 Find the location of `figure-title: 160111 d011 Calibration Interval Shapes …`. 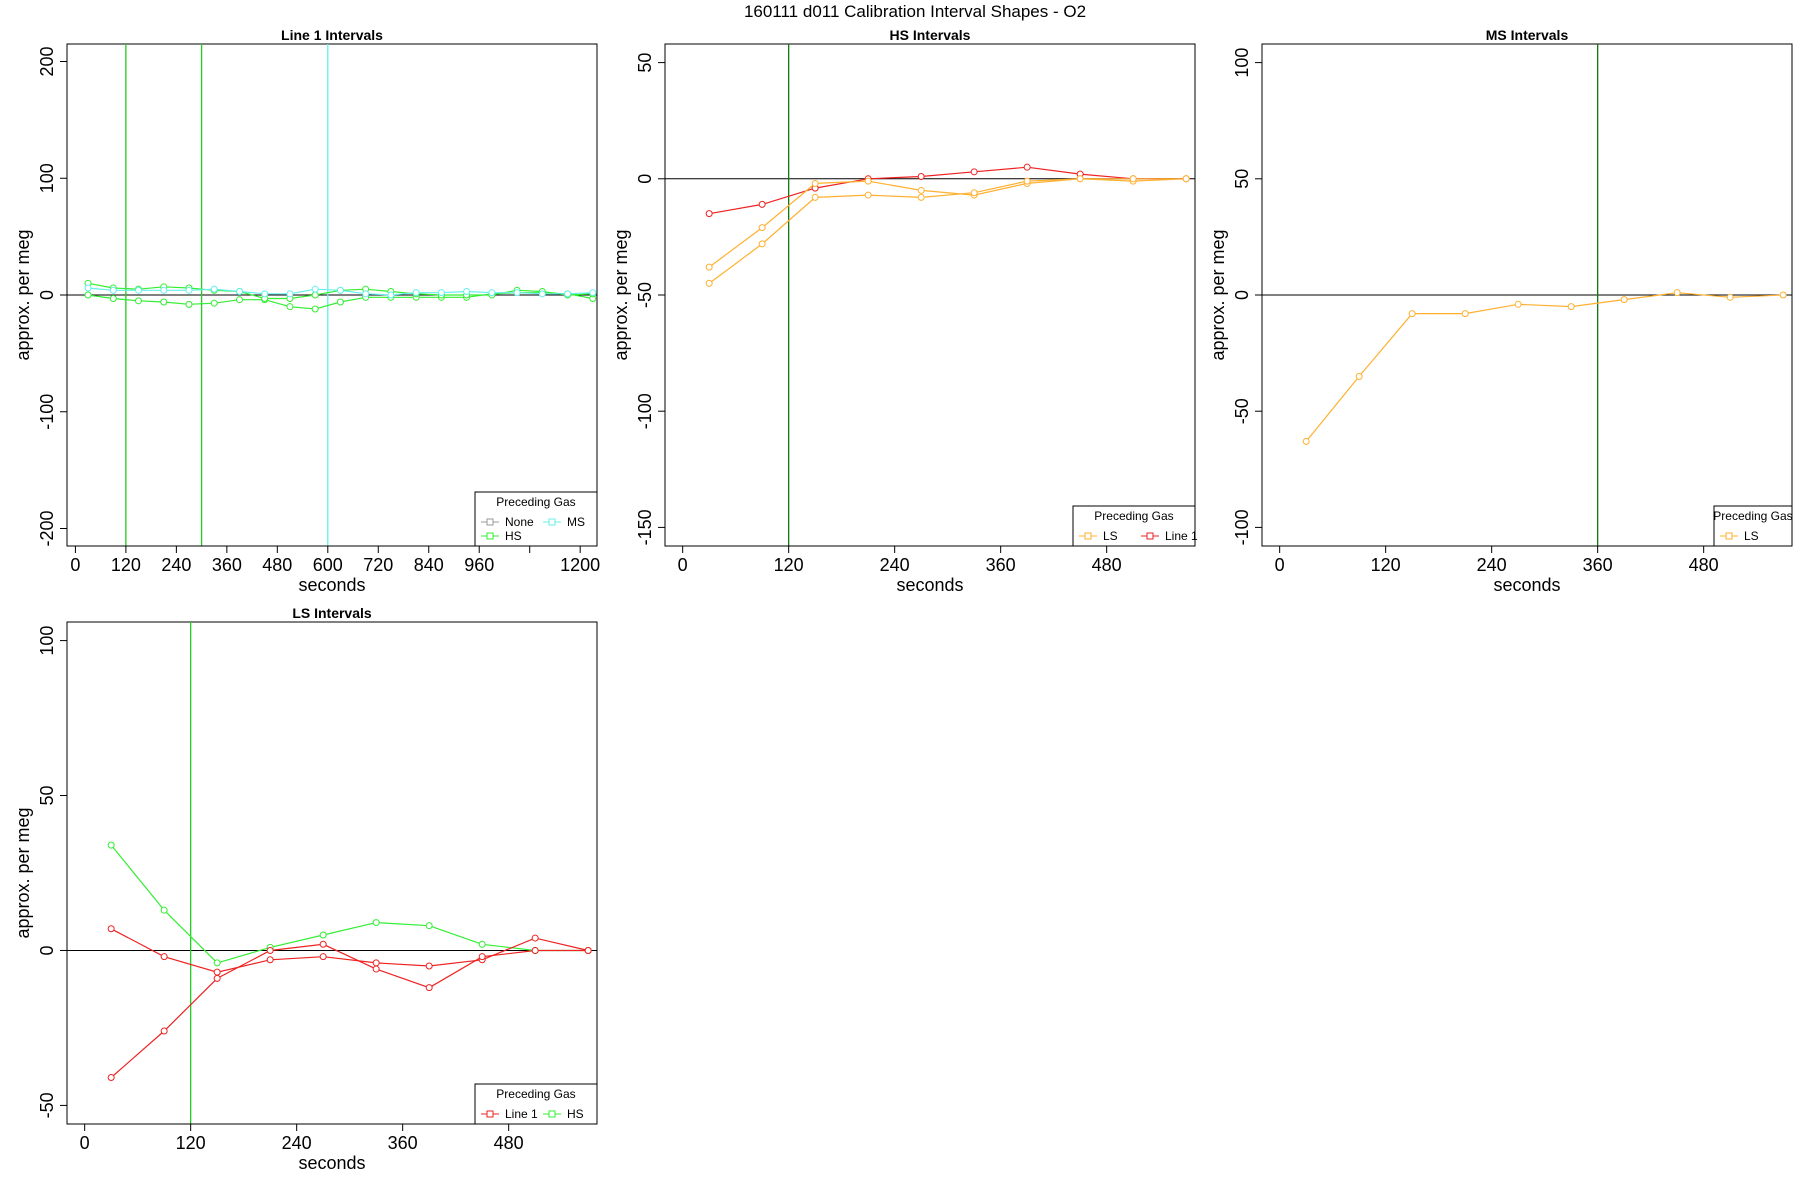

figure-title: 160111 d011 Calibration Interval Shapes … is located at coordinates (915, 11).